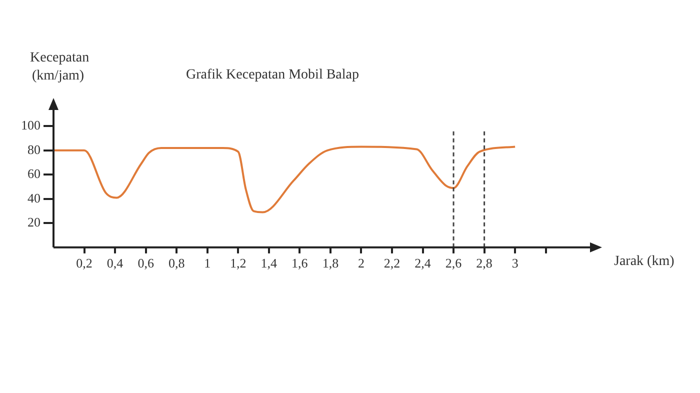 The image size is (700, 393). I want to click on x-tick-label: 2, so click(361, 263).